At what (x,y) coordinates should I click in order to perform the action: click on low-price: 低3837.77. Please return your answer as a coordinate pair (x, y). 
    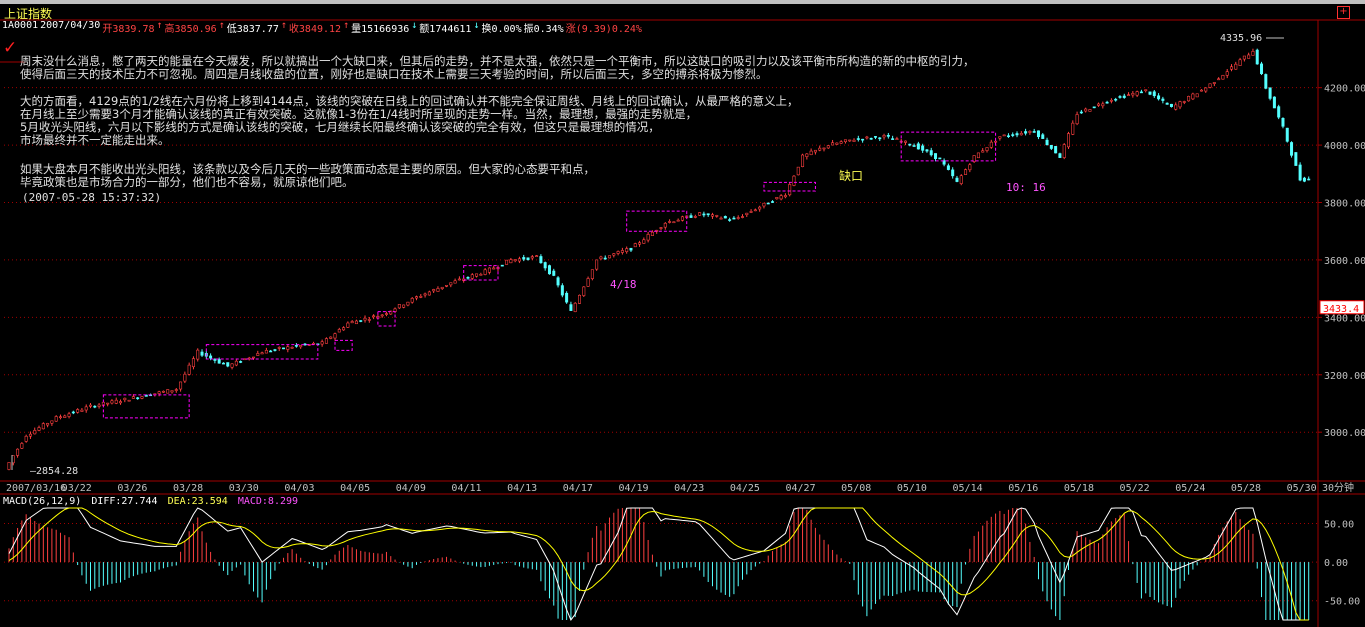
    Looking at the image, I should click on (252, 29).